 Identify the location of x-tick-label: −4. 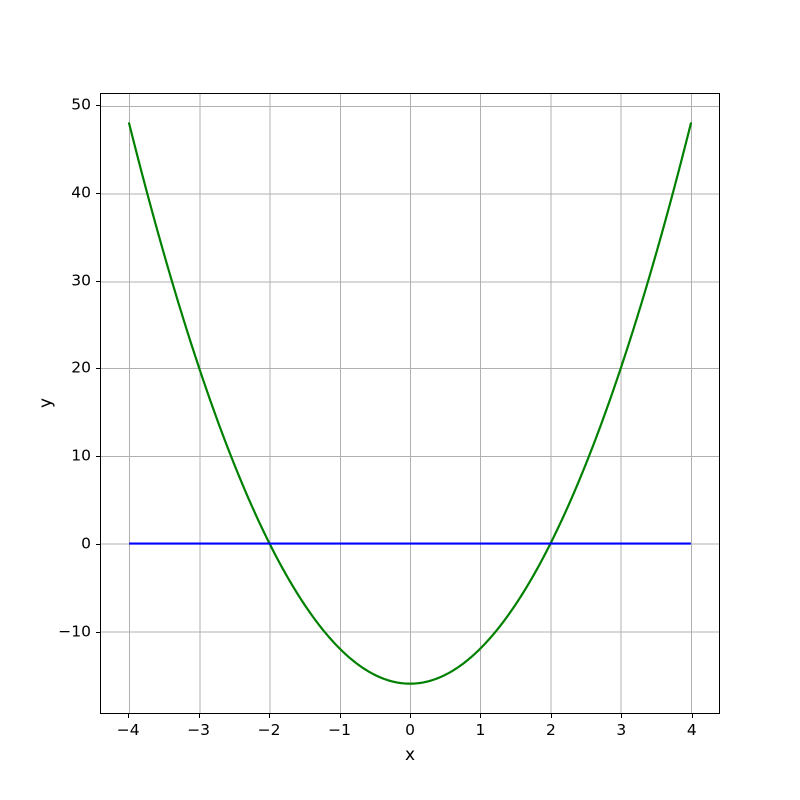
(128, 730).